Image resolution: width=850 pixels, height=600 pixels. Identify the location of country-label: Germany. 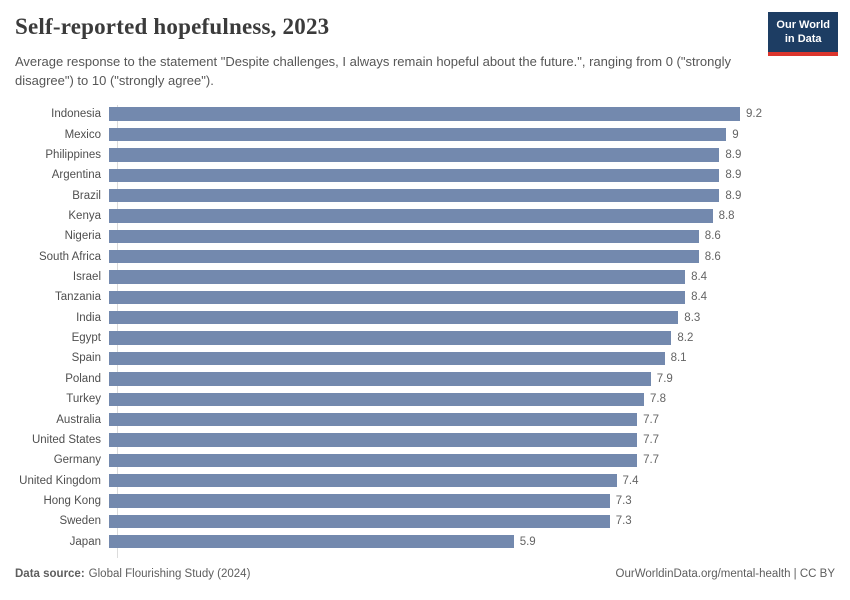
(77, 460).